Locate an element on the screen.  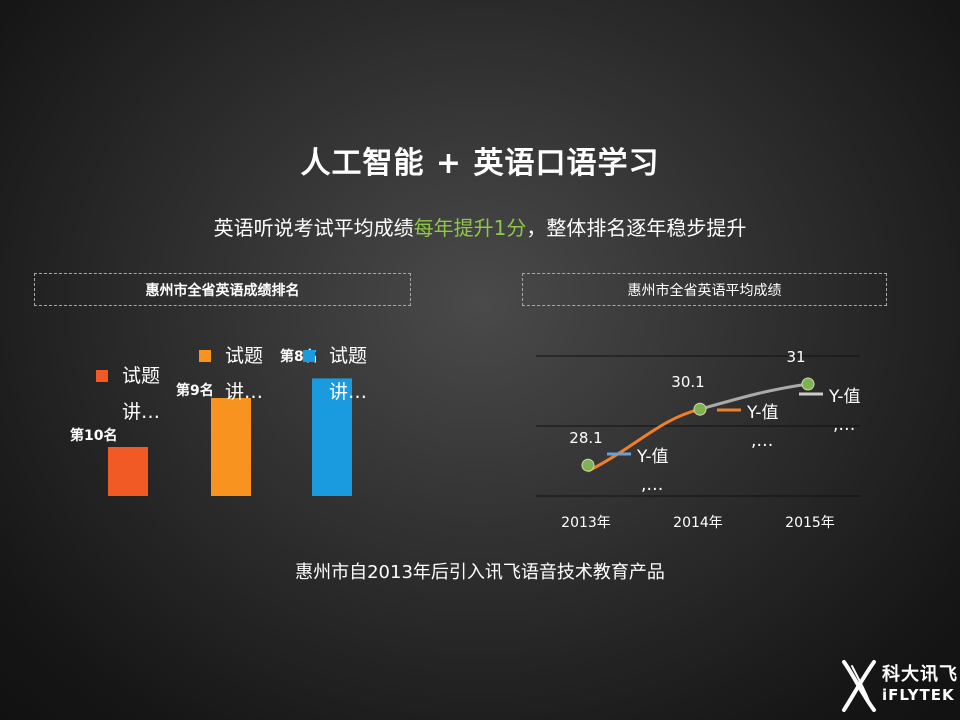
right-panel-header: 惠州市全省英语平均成绩 is located at coordinates (704, 289).